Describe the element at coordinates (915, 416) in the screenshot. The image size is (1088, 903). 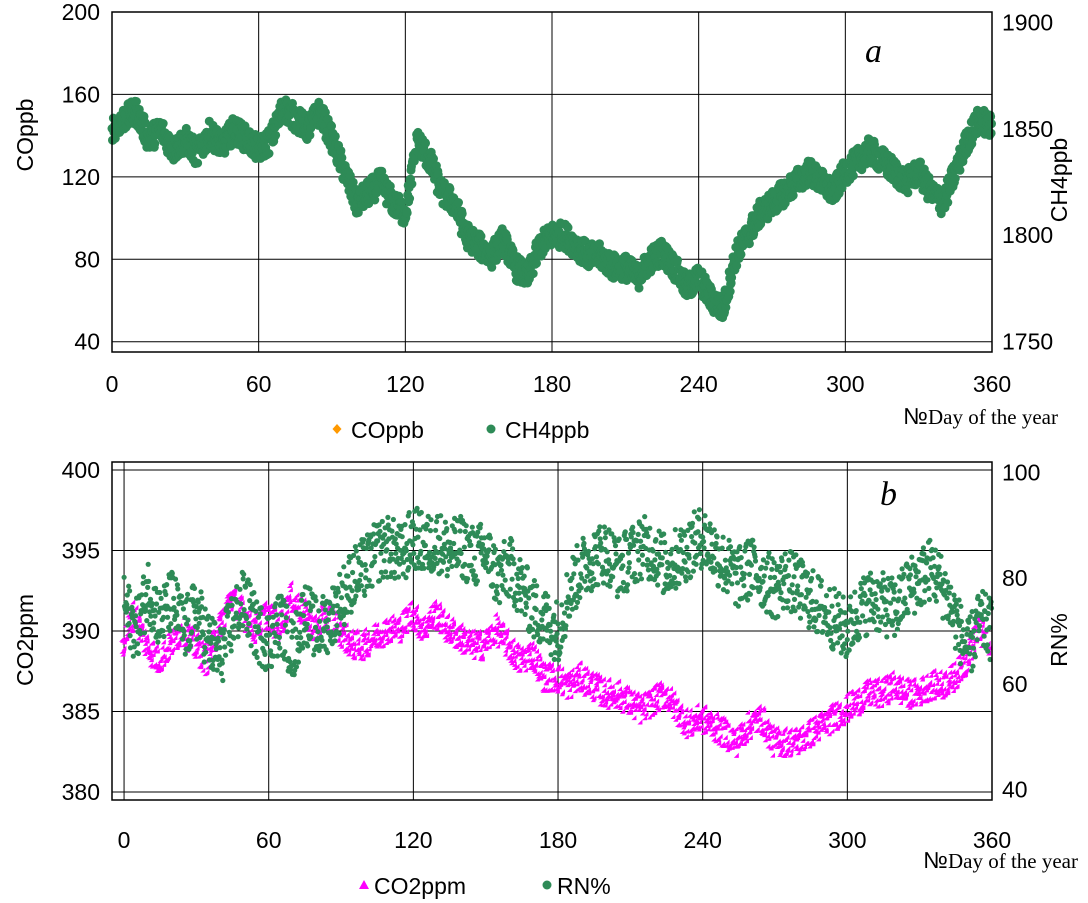
I see `x-axis-label-prefix: №` at that location.